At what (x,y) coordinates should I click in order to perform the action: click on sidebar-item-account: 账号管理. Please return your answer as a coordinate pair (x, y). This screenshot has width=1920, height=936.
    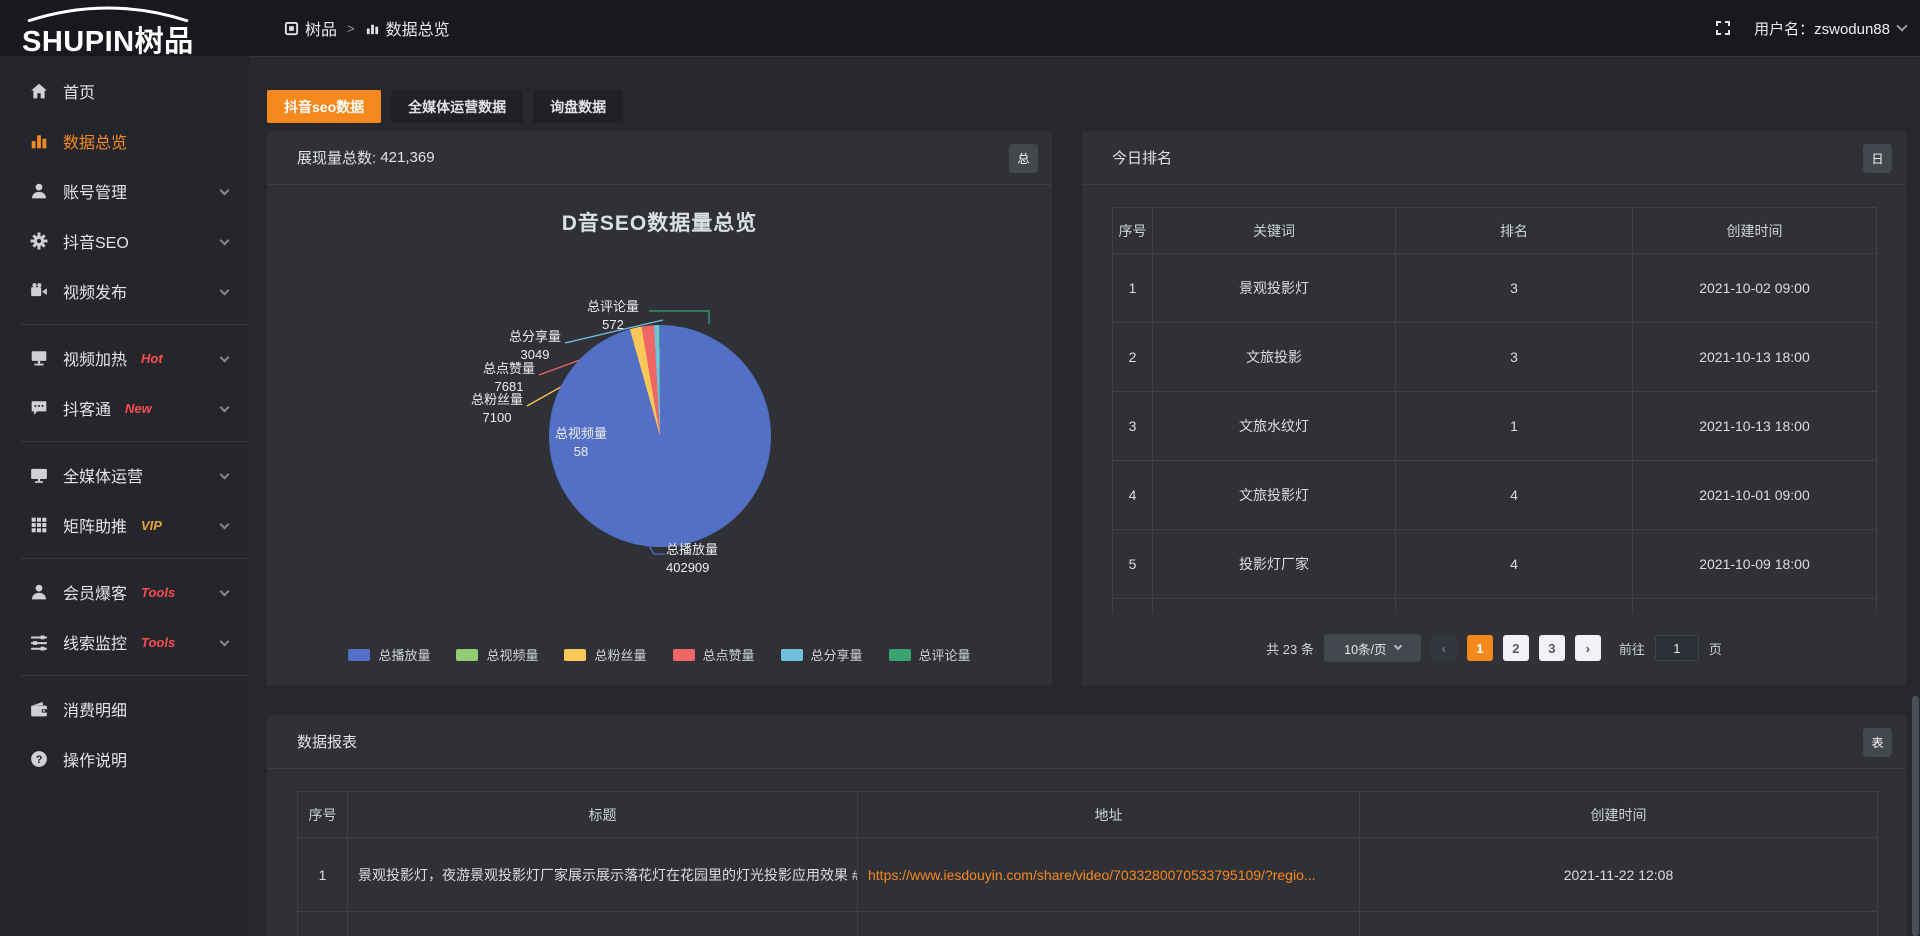
    Looking at the image, I should click on (125, 191).